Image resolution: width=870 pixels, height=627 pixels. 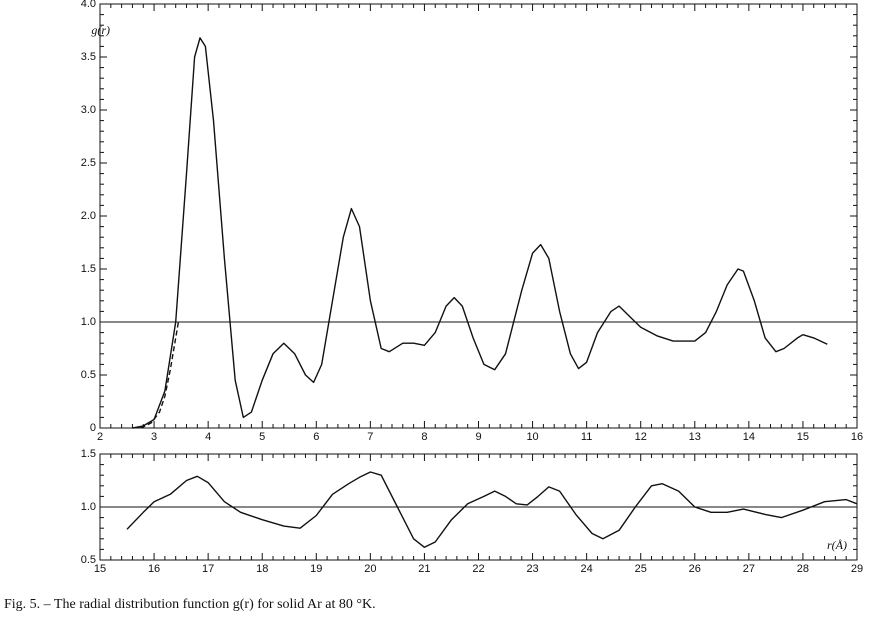 What do you see at coordinates (478, 437) in the screenshot?
I see `x-tick-label: 9` at bounding box center [478, 437].